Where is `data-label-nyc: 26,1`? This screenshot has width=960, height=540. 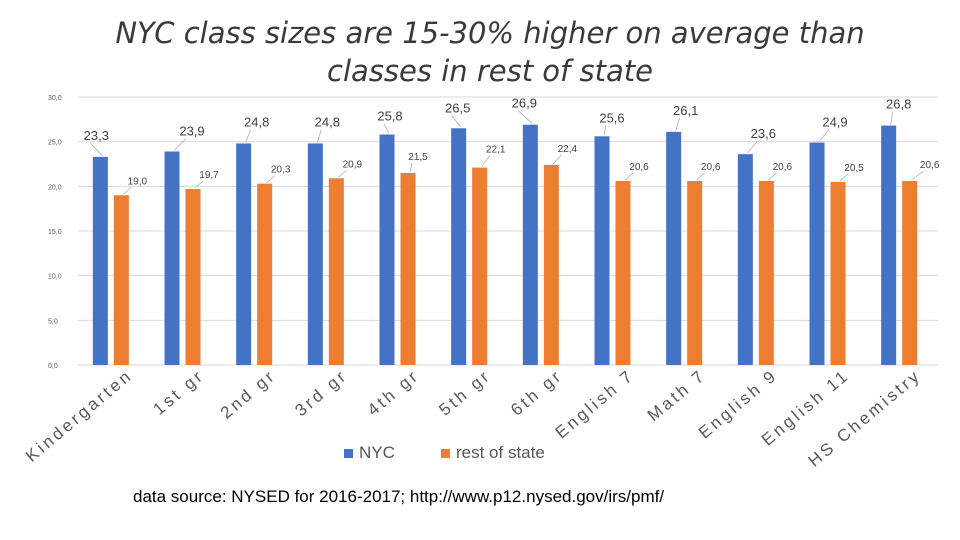
data-label-nyc: 26,1 is located at coordinates (685, 110).